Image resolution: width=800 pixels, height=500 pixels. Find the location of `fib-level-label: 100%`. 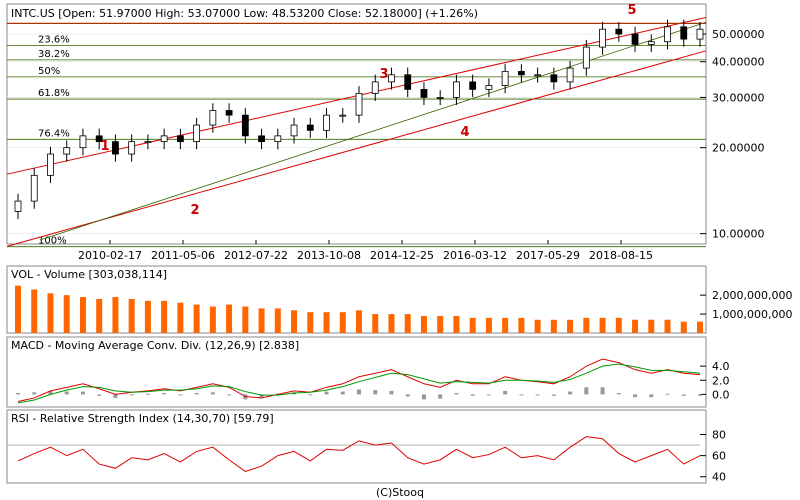

fib-level-label: 100% is located at coordinates (52, 241).